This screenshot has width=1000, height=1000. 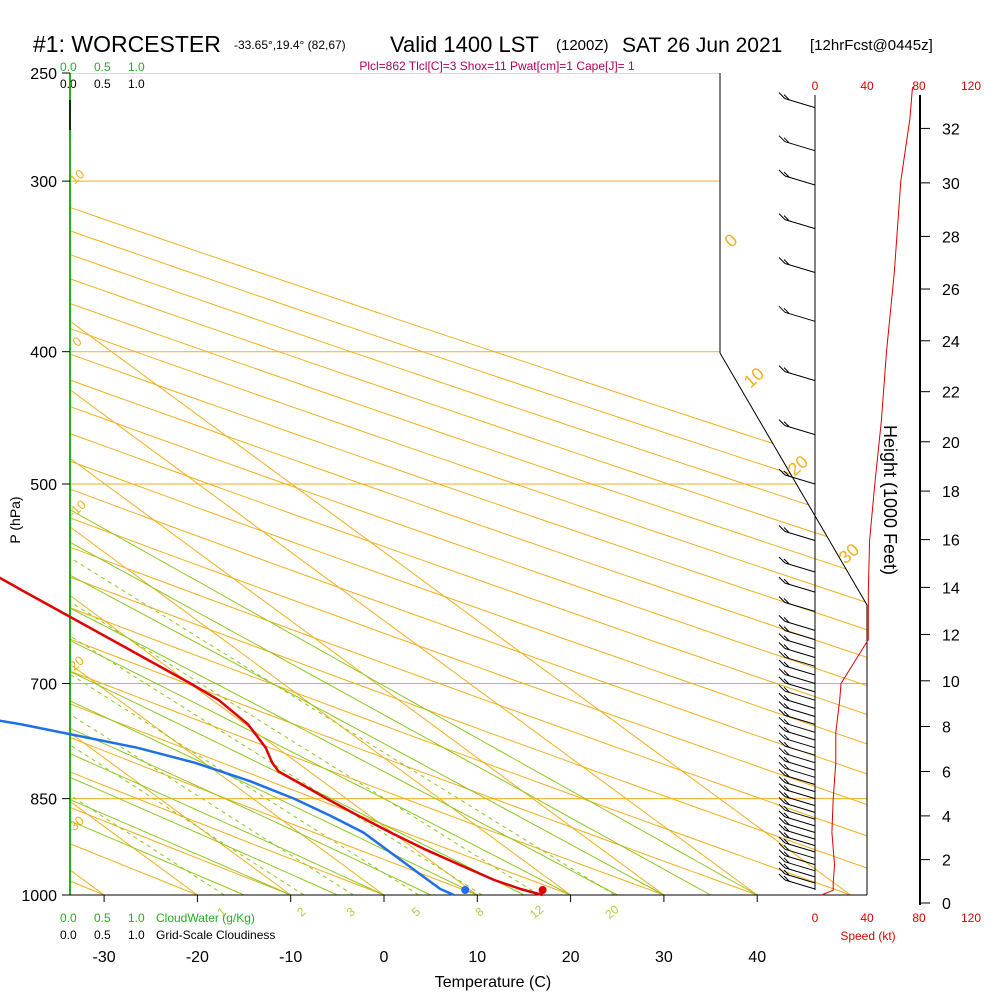 I want to click on speed-tick-label-bottom: 0, so click(x=815, y=918).